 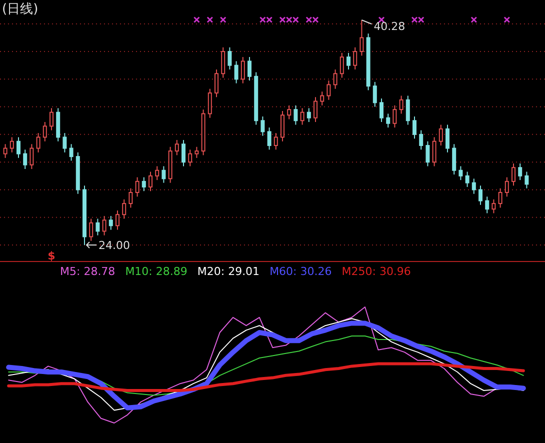 What do you see at coordinates (20, 9) in the screenshot?
I see `chart-title: (日线)` at bounding box center [20, 9].